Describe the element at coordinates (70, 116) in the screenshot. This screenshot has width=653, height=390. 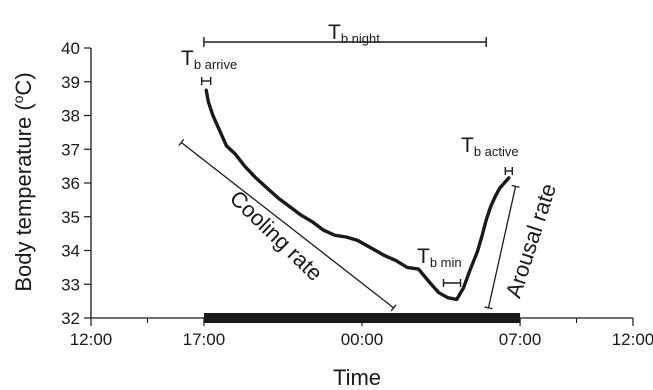
I see `y-tick-label: 38` at that location.